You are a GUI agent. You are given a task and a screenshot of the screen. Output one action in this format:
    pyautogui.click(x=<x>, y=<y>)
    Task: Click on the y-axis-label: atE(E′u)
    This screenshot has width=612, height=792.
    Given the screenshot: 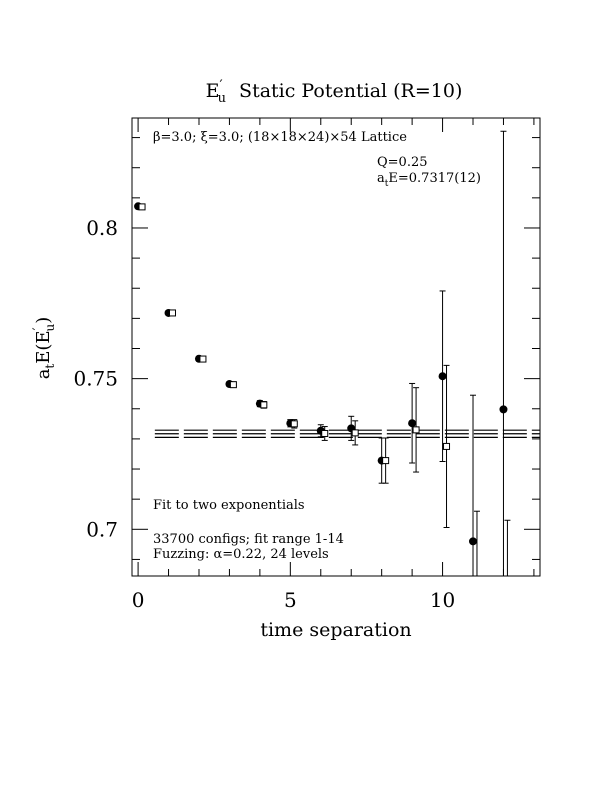 What is the action you would take?
    pyautogui.click(x=44, y=348)
    